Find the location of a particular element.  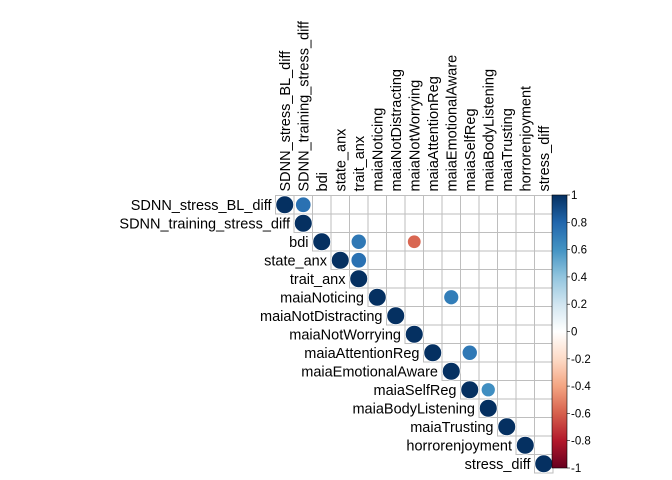

colorbar-tick-label: -0.2 is located at coordinates (581, 360).